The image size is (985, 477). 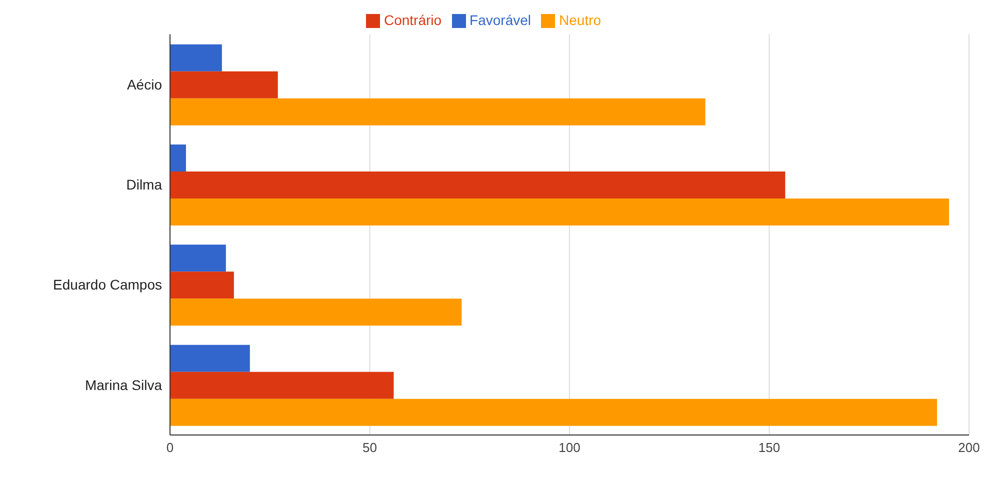 I want to click on x-tick-label: 50, so click(x=369, y=448).